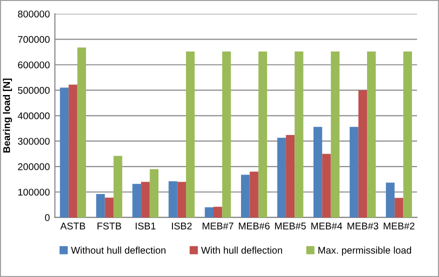  What do you see at coordinates (146, 226) in the screenshot?
I see `x-tick-label: ISB1` at bounding box center [146, 226].